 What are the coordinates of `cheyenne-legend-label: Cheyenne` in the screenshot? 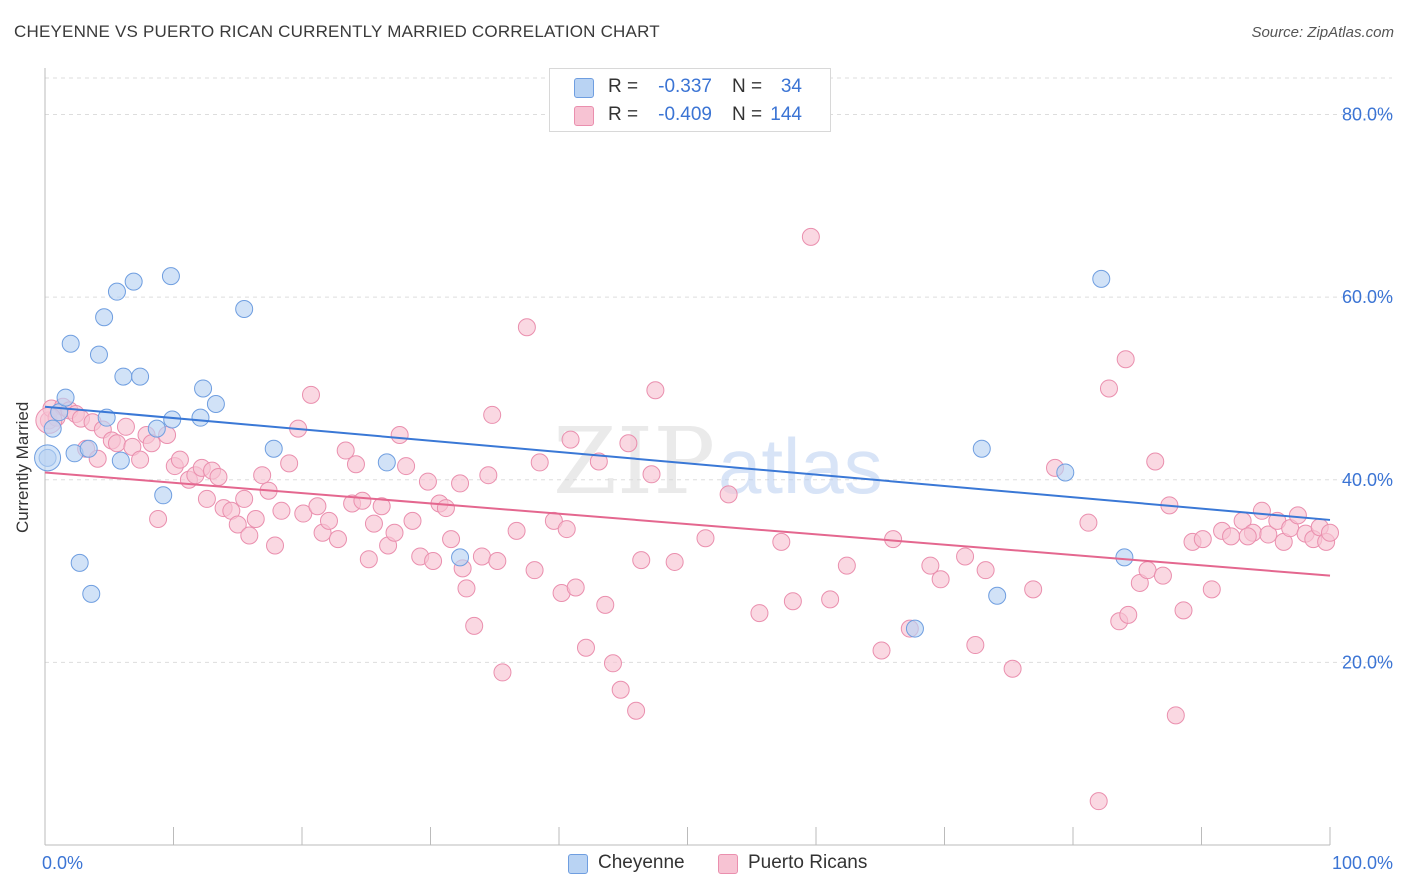 It's located at (641, 862).